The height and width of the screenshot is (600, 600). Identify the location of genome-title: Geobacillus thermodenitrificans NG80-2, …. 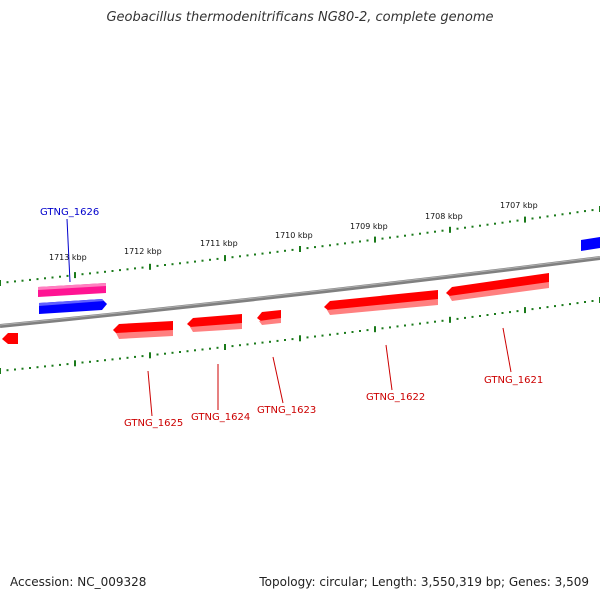
(300, 17).